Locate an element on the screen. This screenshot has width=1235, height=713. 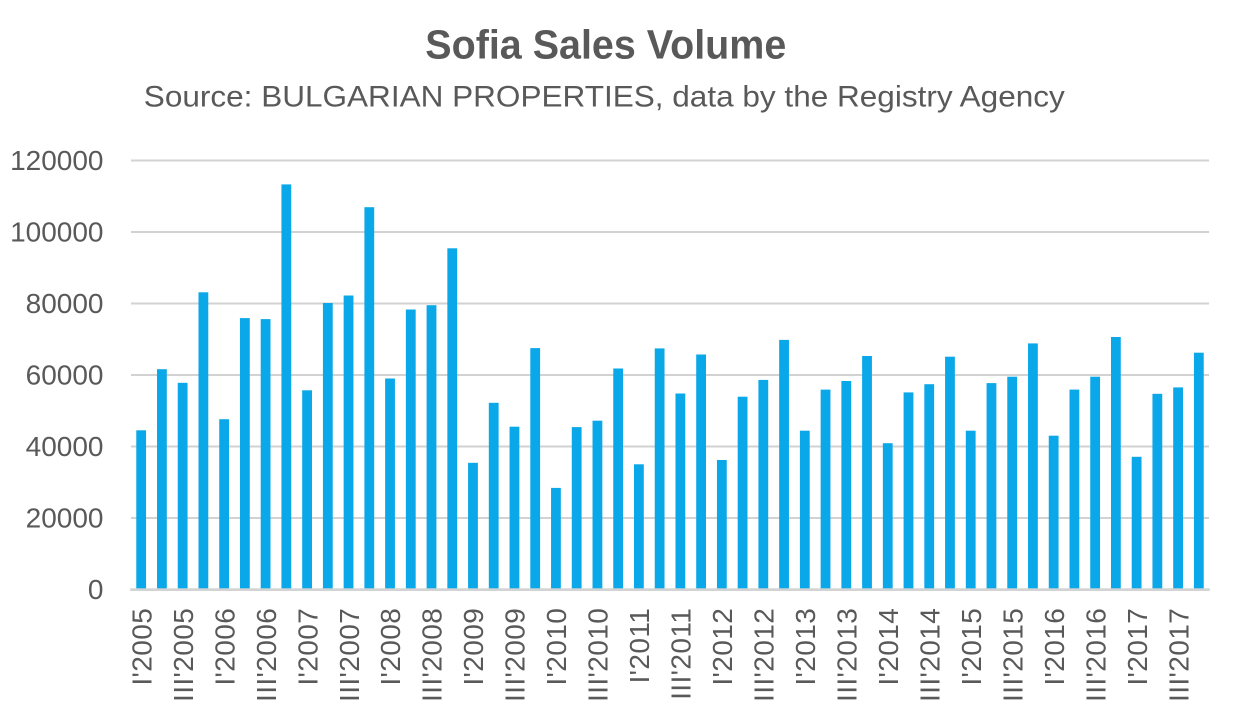
svg-text: I'2016 is located at coordinates (1054, 647).